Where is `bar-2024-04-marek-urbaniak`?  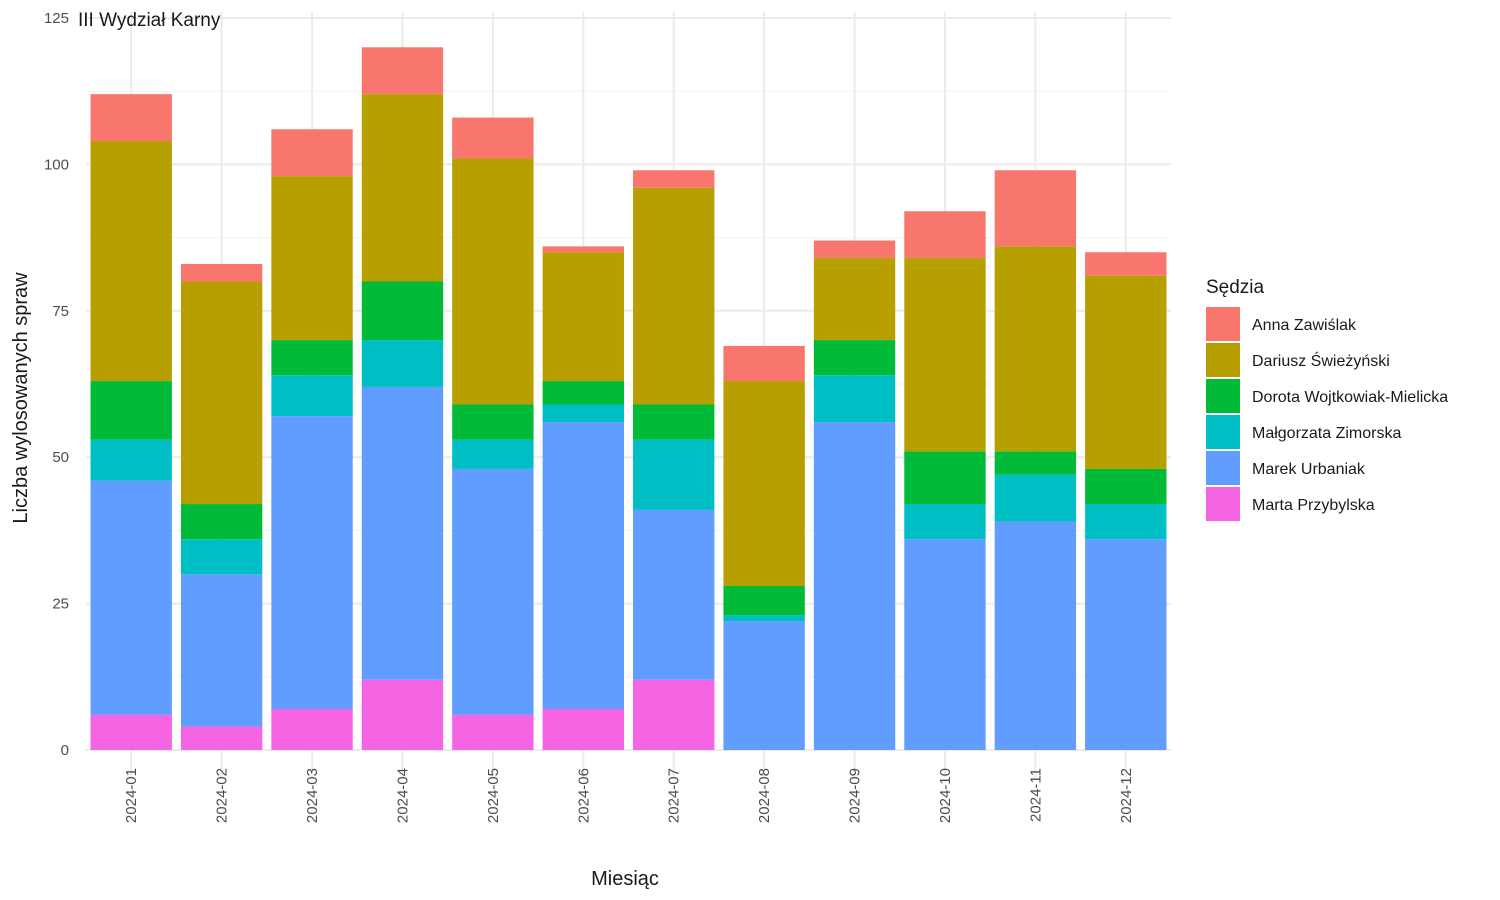 bar-2024-04-marek-urbaniak is located at coordinates (402, 533).